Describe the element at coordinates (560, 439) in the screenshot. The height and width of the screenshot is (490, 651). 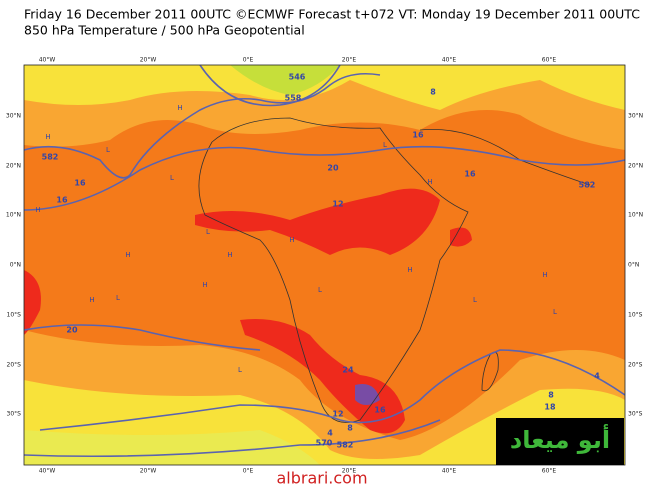
I see `watermark-arabic: أبو ميعاد` at that location.